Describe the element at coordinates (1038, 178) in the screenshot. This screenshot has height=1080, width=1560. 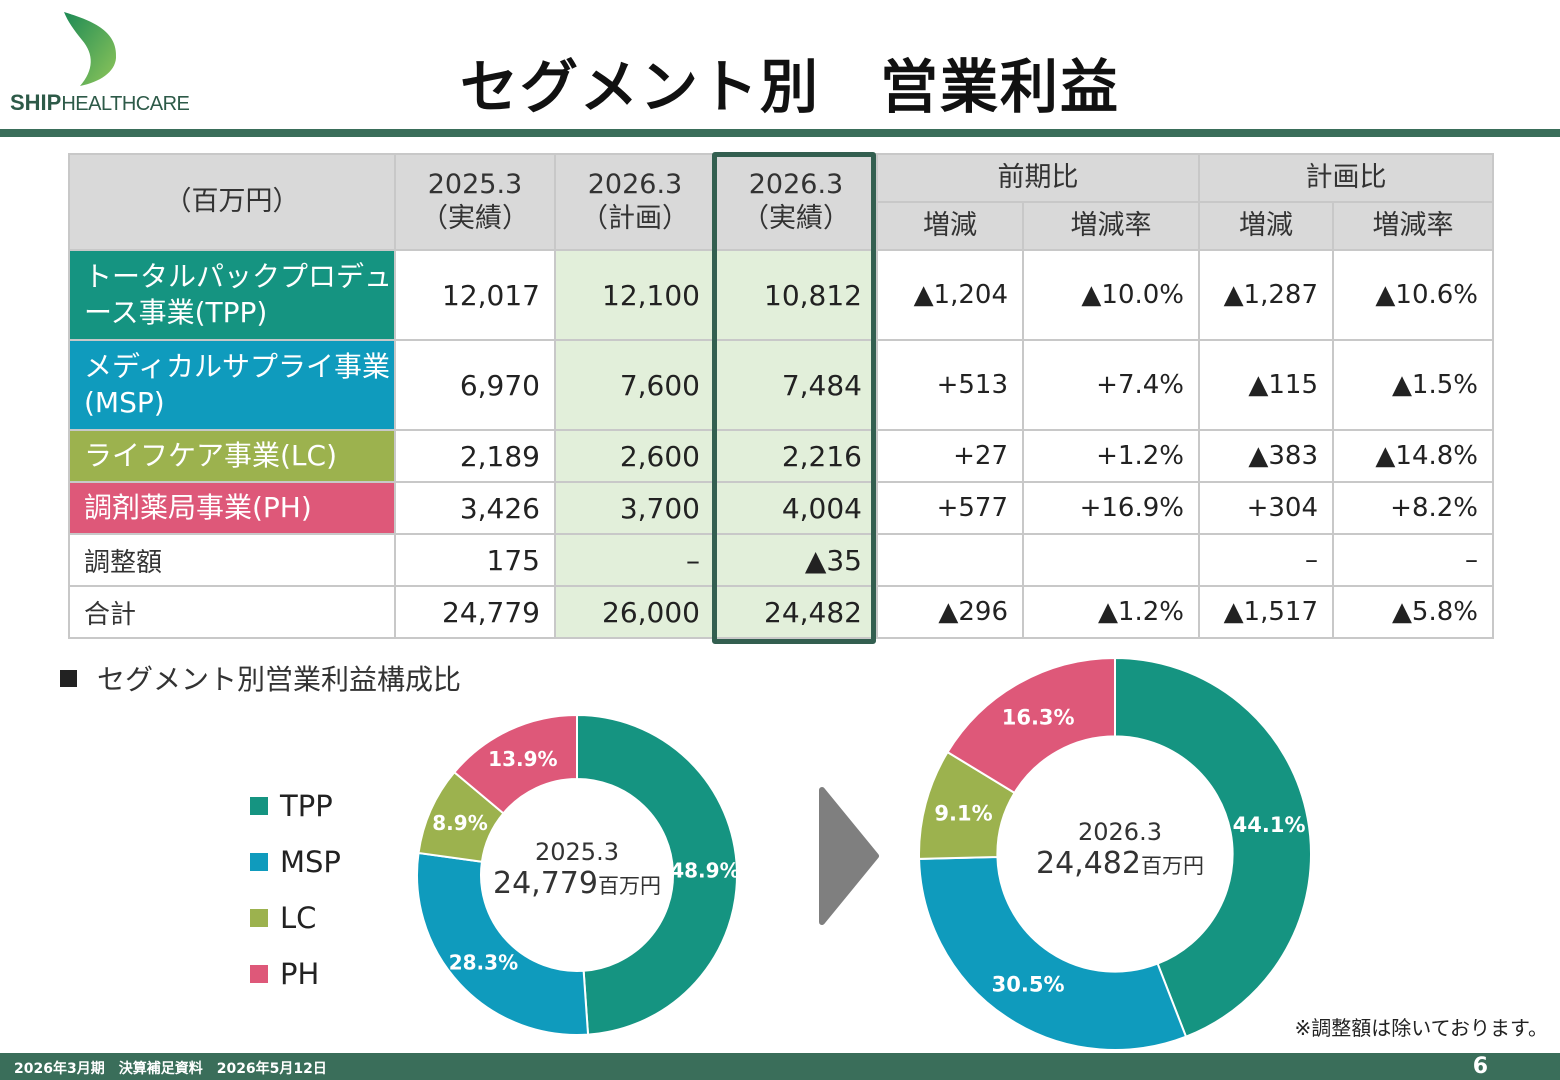
I see `header-yoy: 前期比` at that location.